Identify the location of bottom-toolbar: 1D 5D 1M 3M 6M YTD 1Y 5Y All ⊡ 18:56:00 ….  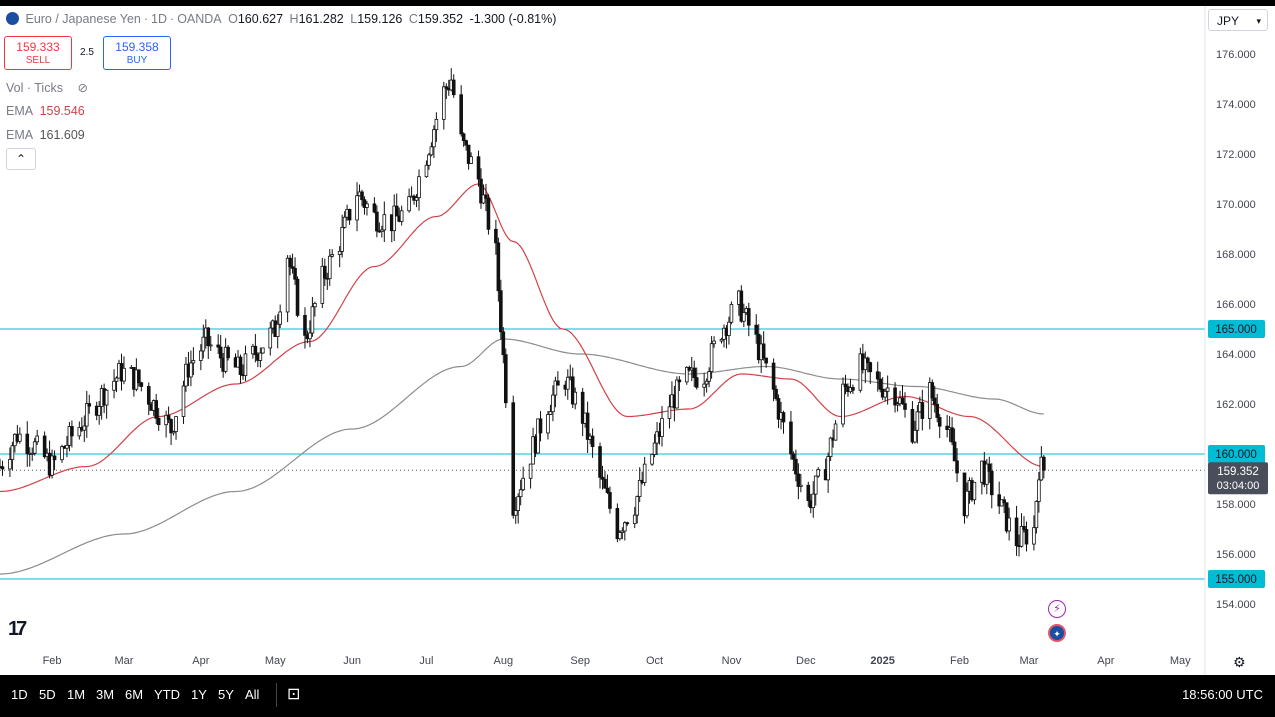
(637, 696).